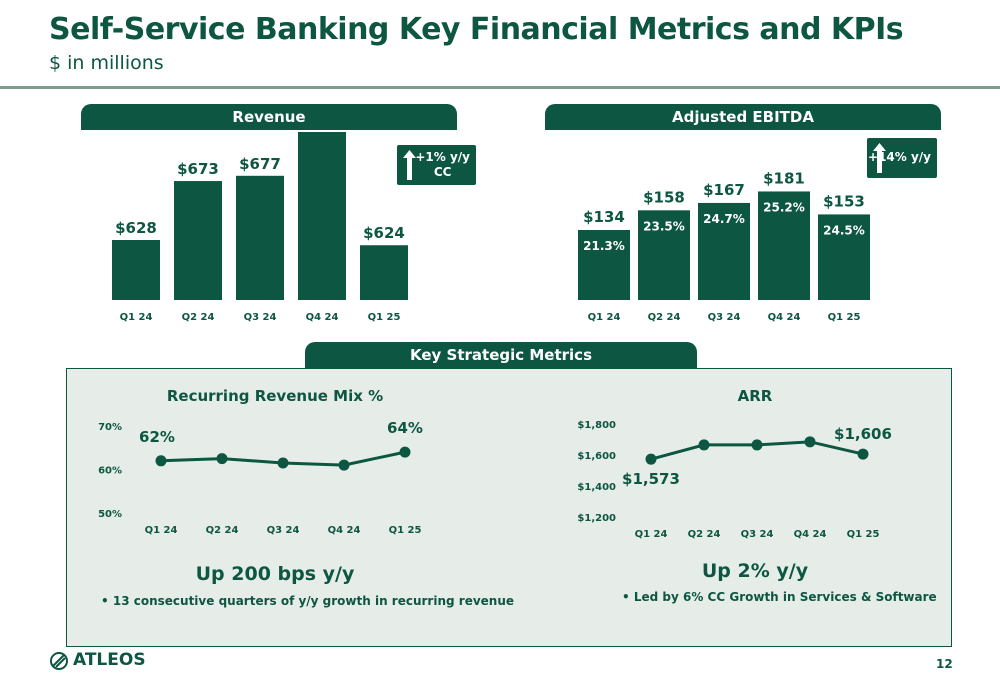 The width and height of the screenshot is (1000, 685). Describe the element at coordinates (844, 317) in the screenshot. I see `ebitda-x-tick: Q1 25` at that location.